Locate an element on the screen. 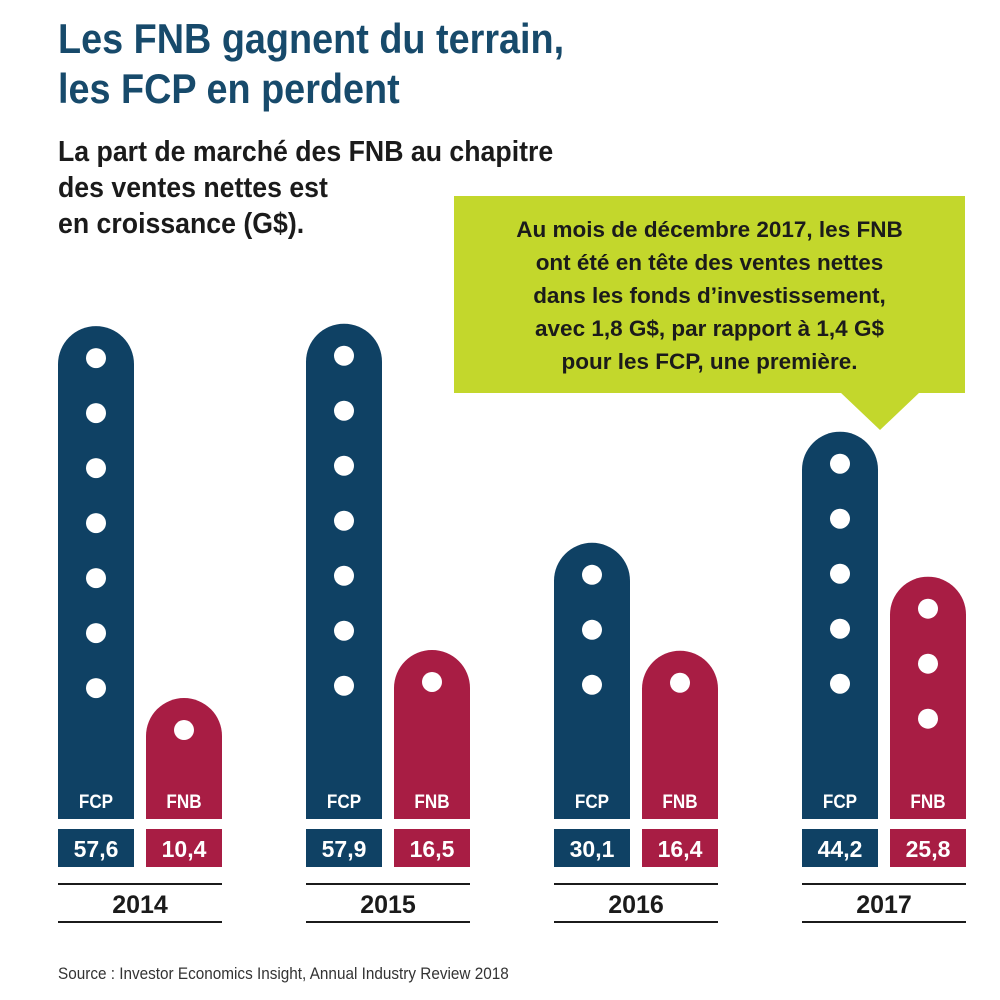 This screenshot has width=1000, height=1000. bar-dot-fnb-2016 is located at coordinates (680, 682).